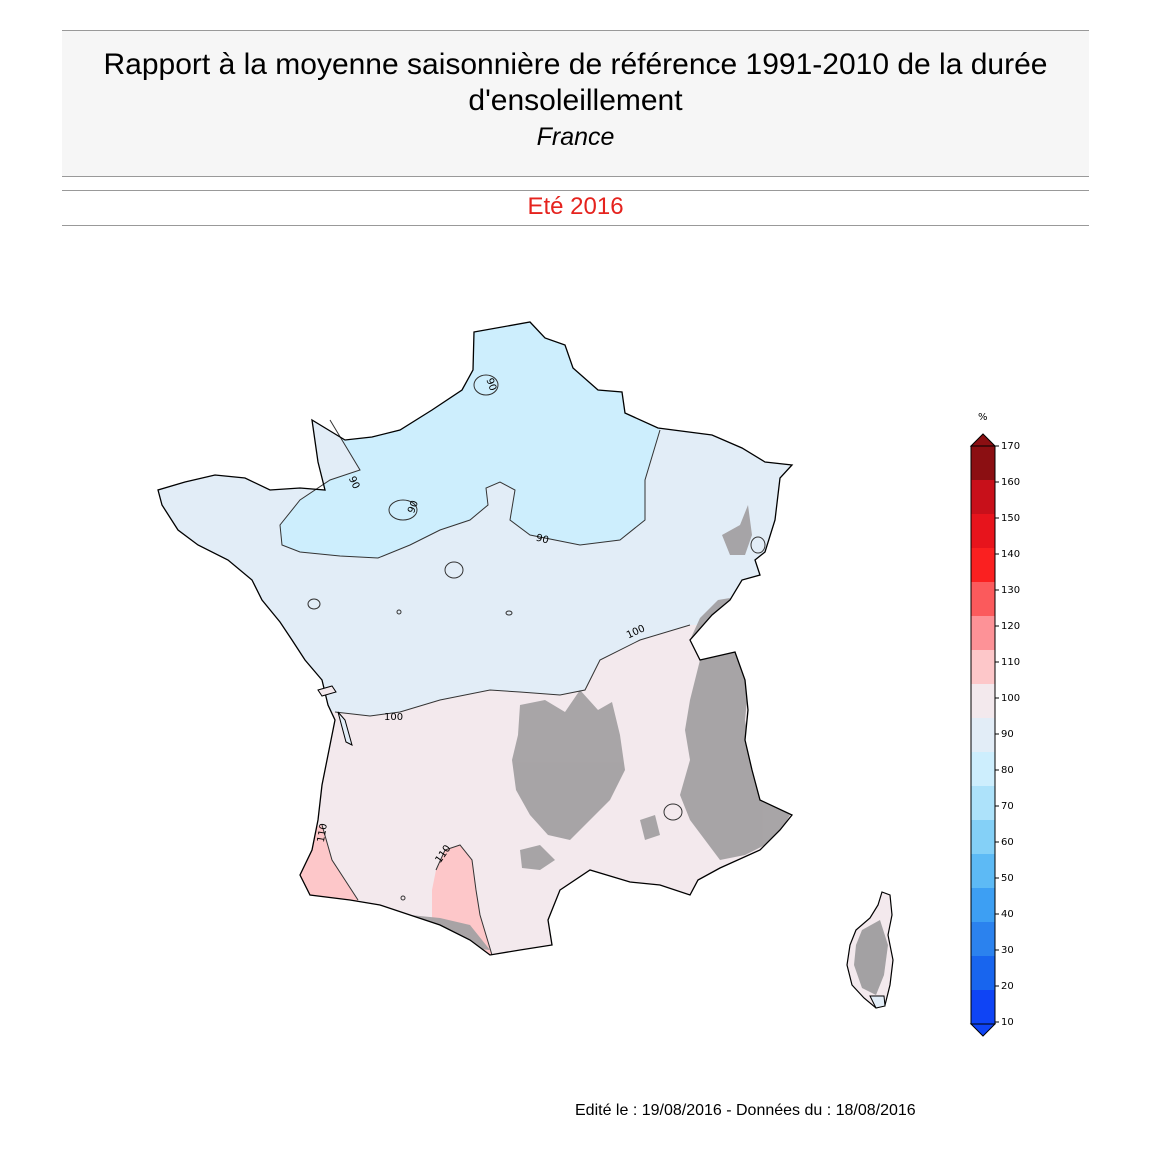  I want to click on scale-label: 20, so click(1007, 986).